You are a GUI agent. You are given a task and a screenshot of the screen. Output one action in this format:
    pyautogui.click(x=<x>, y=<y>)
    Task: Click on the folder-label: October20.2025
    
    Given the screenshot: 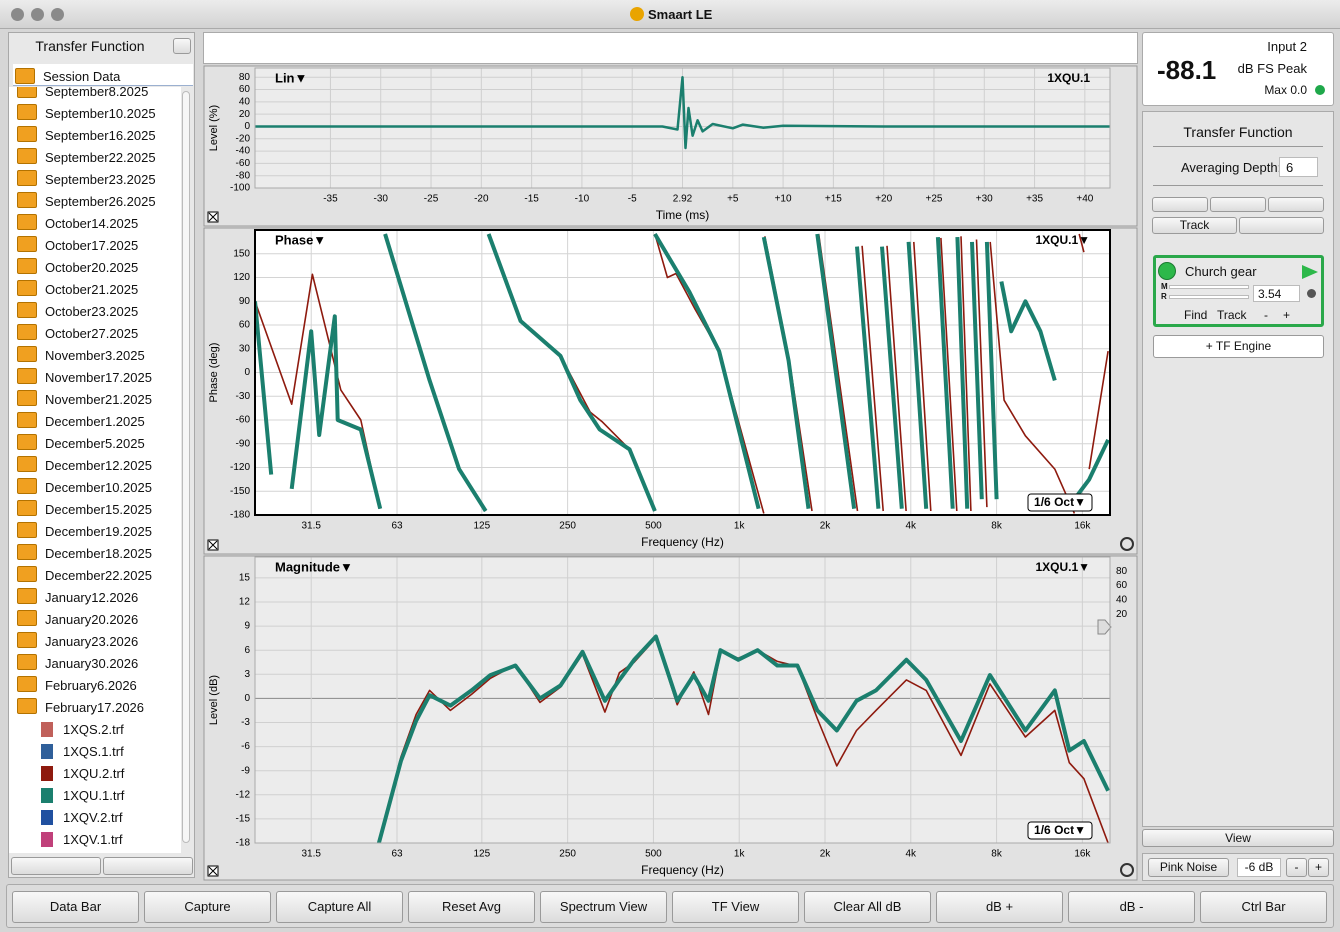 What is the action you would take?
    pyautogui.click(x=92, y=267)
    